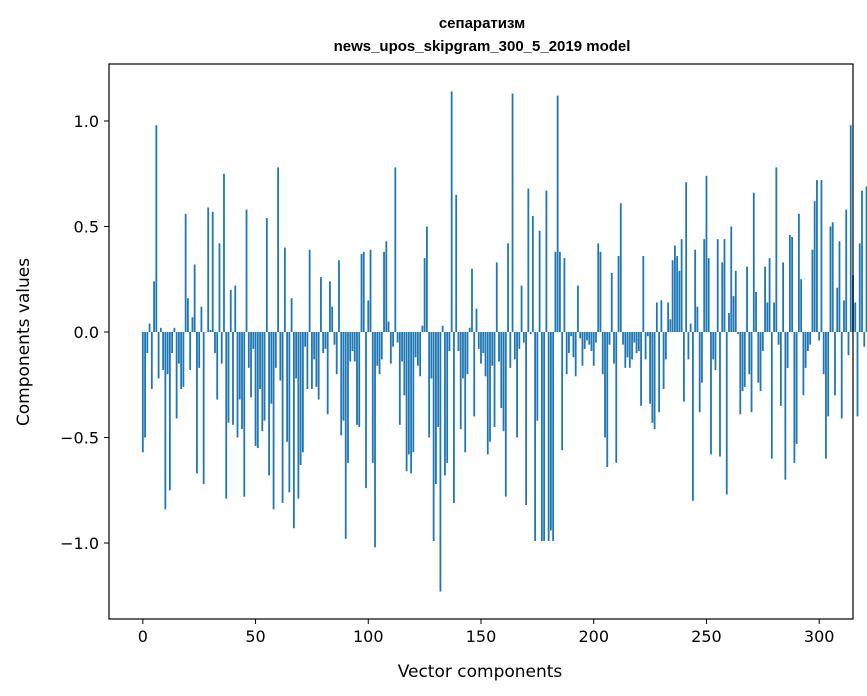 This screenshot has width=867, height=696. Describe the element at coordinates (86, 121) in the screenshot. I see `y-tick-label: 1.0` at that location.